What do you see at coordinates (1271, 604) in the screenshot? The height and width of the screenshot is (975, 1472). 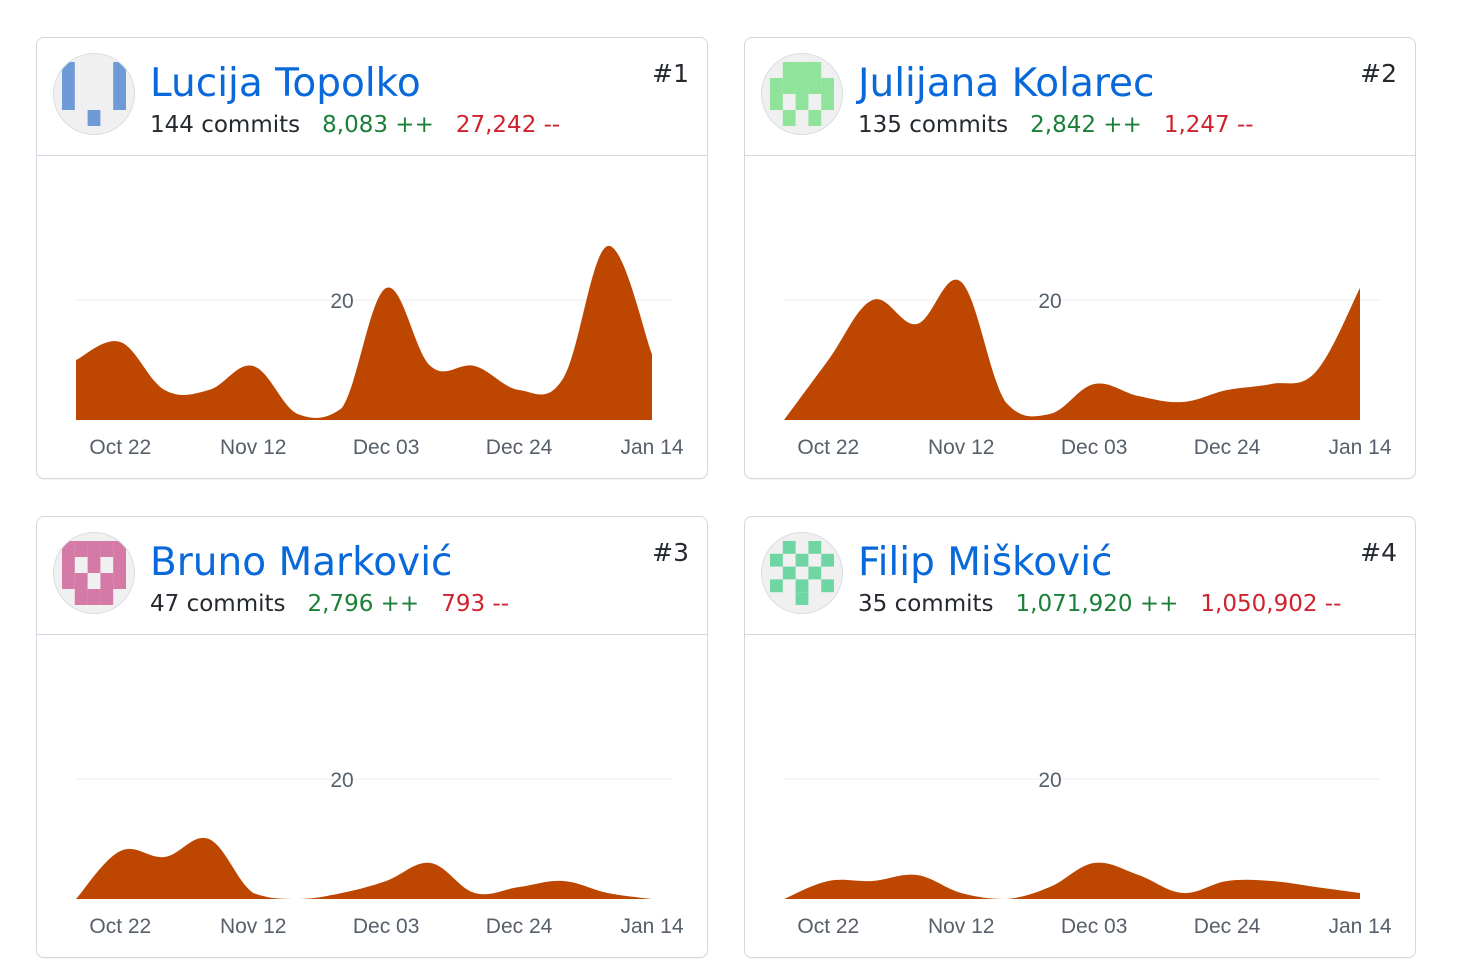 I see `deletions-count: 1,050,902 --` at bounding box center [1271, 604].